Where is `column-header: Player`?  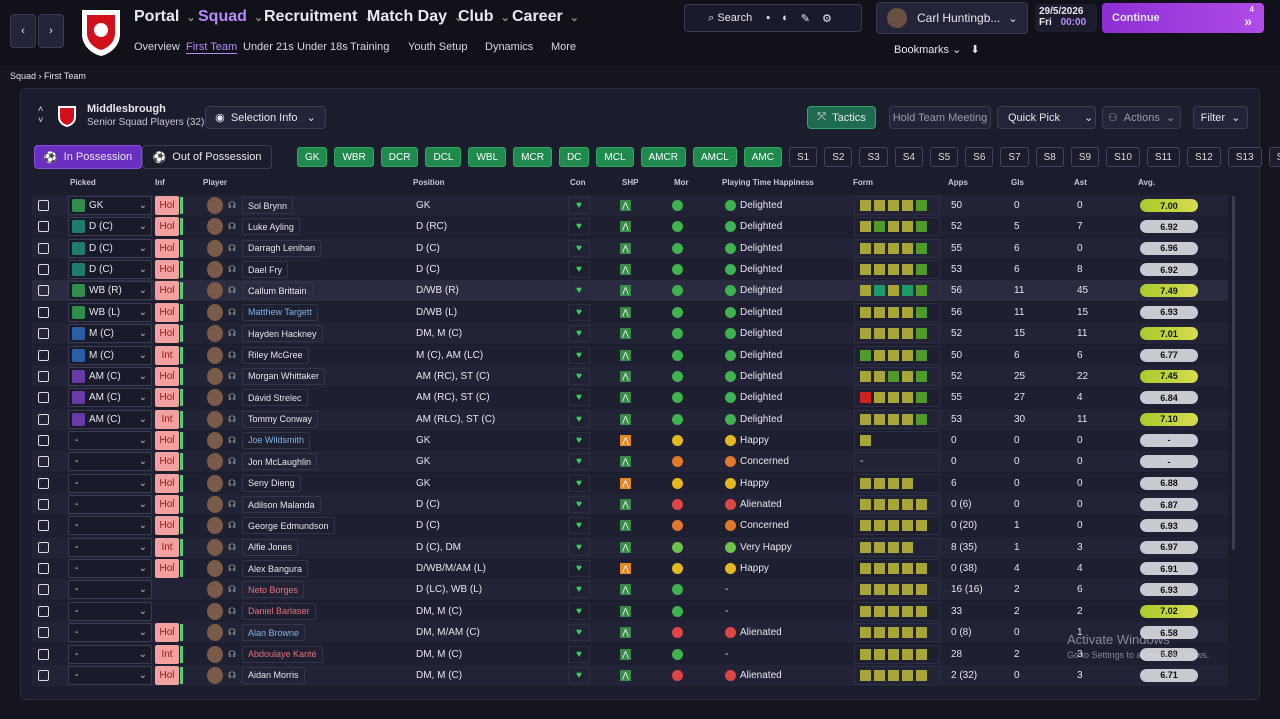 column-header: Player is located at coordinates (215, 182).